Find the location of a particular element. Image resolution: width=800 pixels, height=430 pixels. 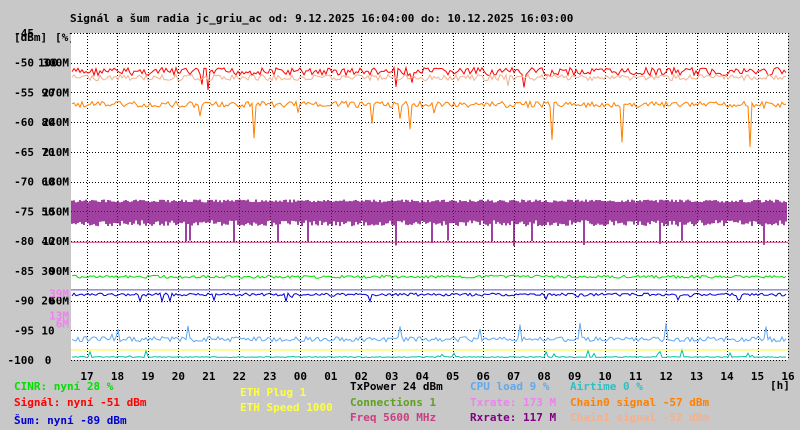

dbm-axis-header: [dBm] is located at coordinates (30, 37).